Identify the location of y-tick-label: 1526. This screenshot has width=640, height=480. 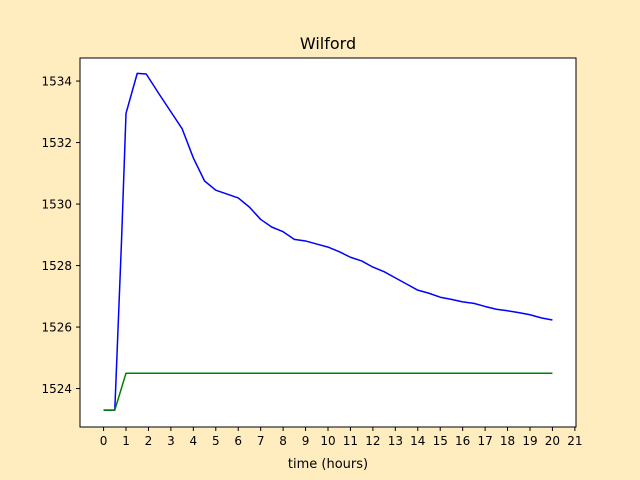
(56, 328).